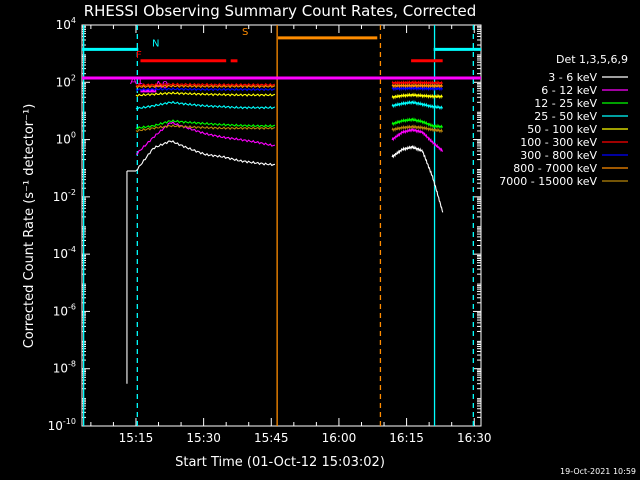 This screenshot has height=480, width=640. Describe the element at coordinates (562, 129) in the screenshot. I see `legend-entry-label: 50 - 100 keV` at that location.